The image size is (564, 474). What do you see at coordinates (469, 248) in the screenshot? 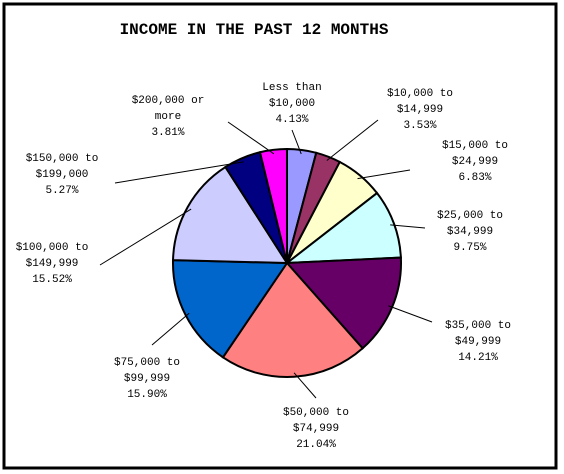
I see `value-label: 9.75%` at bounding box center [469, 248].